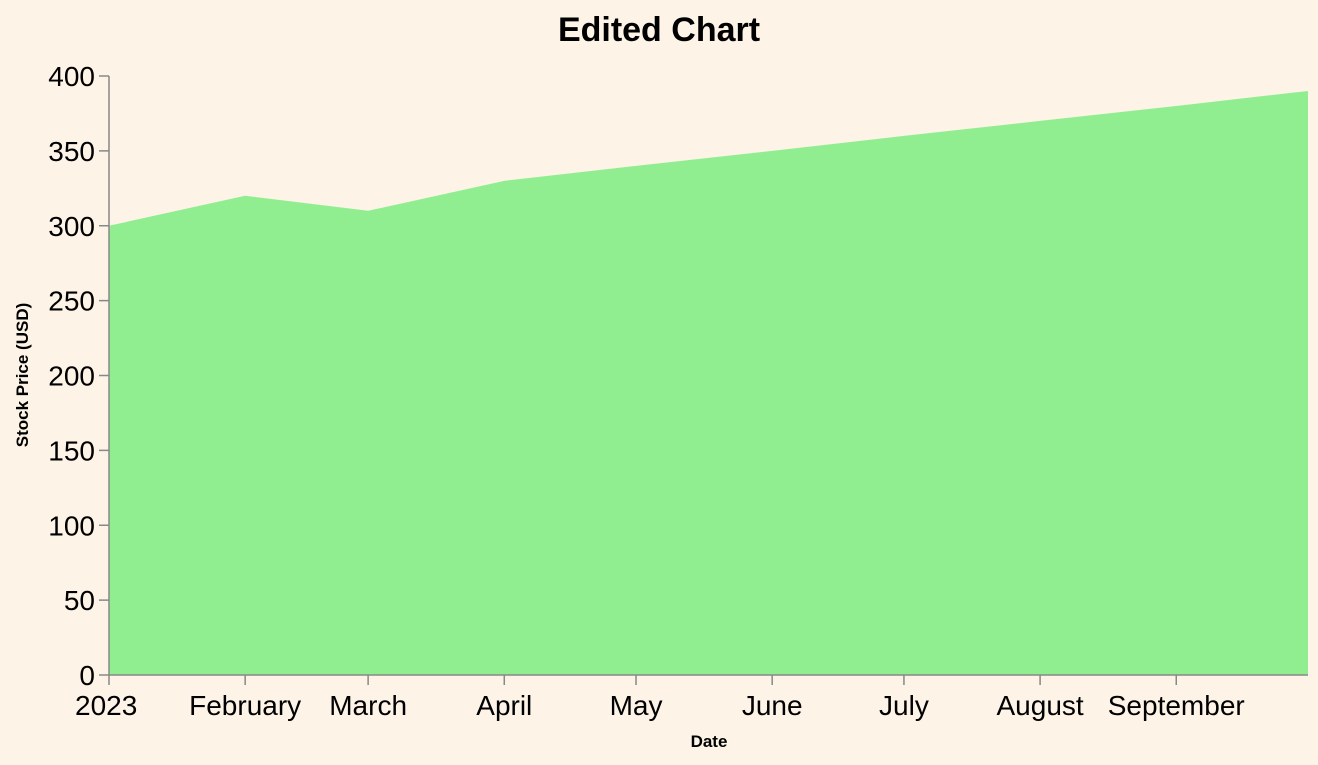  Describe the element at coordinates (71, 76) in the screenshot. I see `y-tick-label: 400` at that location.